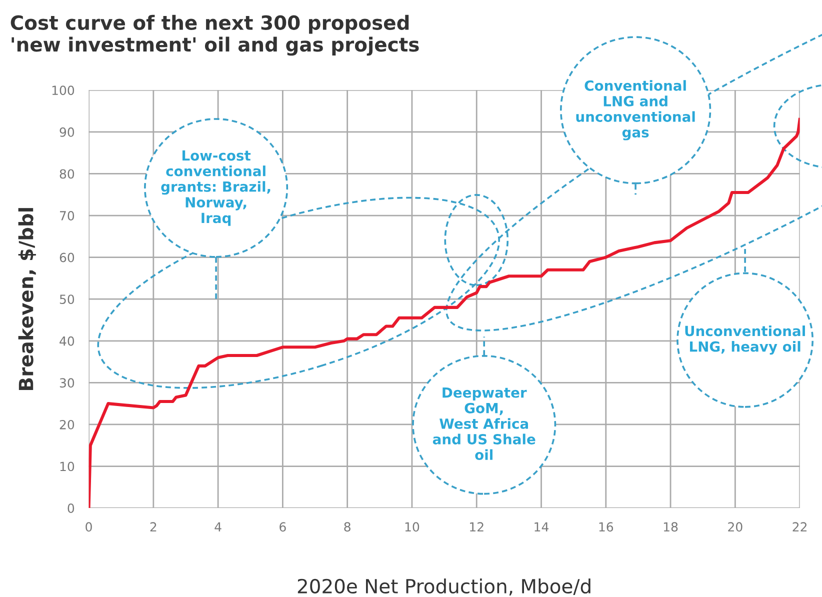  What do you see at coordinates (347, 527) in the screenshot?
I see `x-tick-label: 8` at bounding box center [347, 527].